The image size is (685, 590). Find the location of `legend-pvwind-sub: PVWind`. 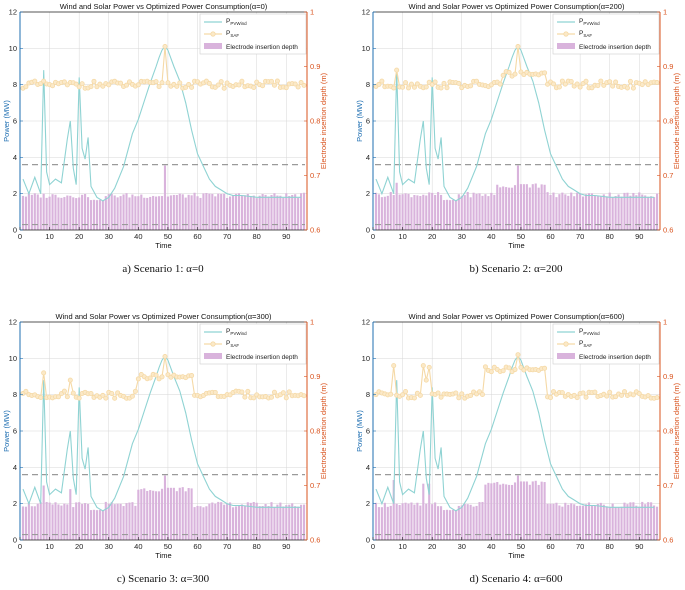

legend-pvwind-sub: PVWind is located at coordinates (238, 23).